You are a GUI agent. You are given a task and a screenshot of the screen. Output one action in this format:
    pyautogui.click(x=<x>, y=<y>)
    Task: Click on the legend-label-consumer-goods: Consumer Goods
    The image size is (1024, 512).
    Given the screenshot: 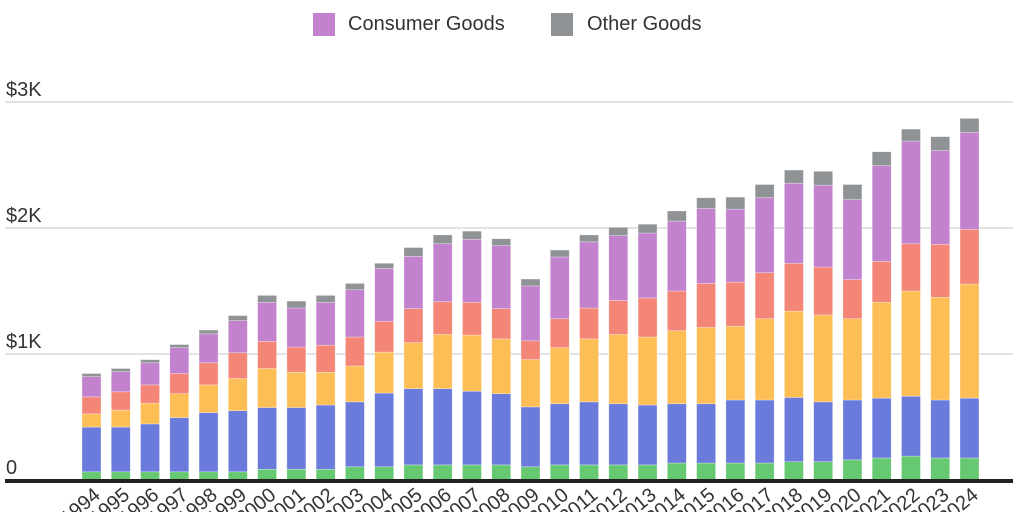 What is the action you would take?
    pyautogui.click(x=426, y=24)
    